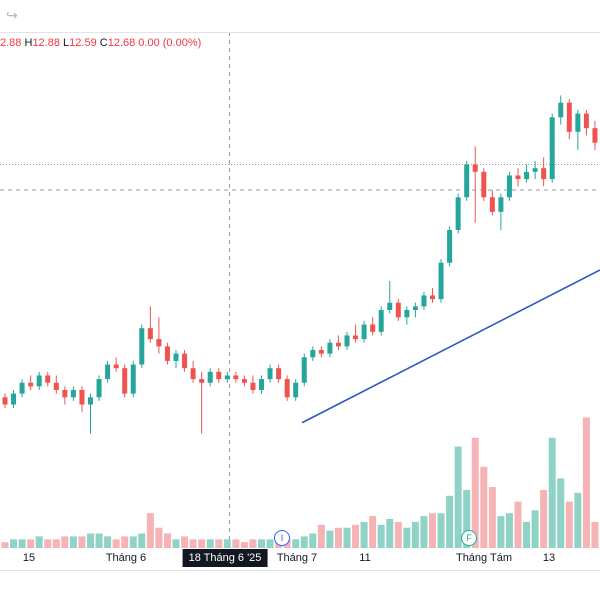 Image resolution: width=600 pixels, height=601 pixels. Describe the element at coordinates (549, 558) in the screenshot. I see `x-tick-label: 13` at that location.